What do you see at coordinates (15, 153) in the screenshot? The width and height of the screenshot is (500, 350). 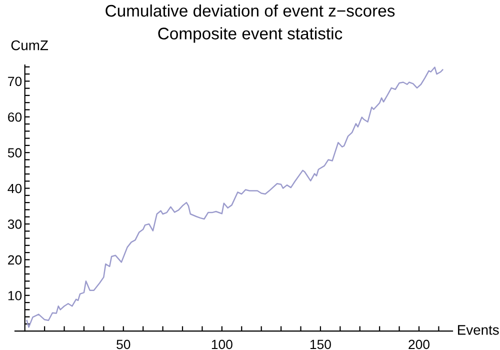 I see `y-tick-label: 50` at bounding box center [15, 153].